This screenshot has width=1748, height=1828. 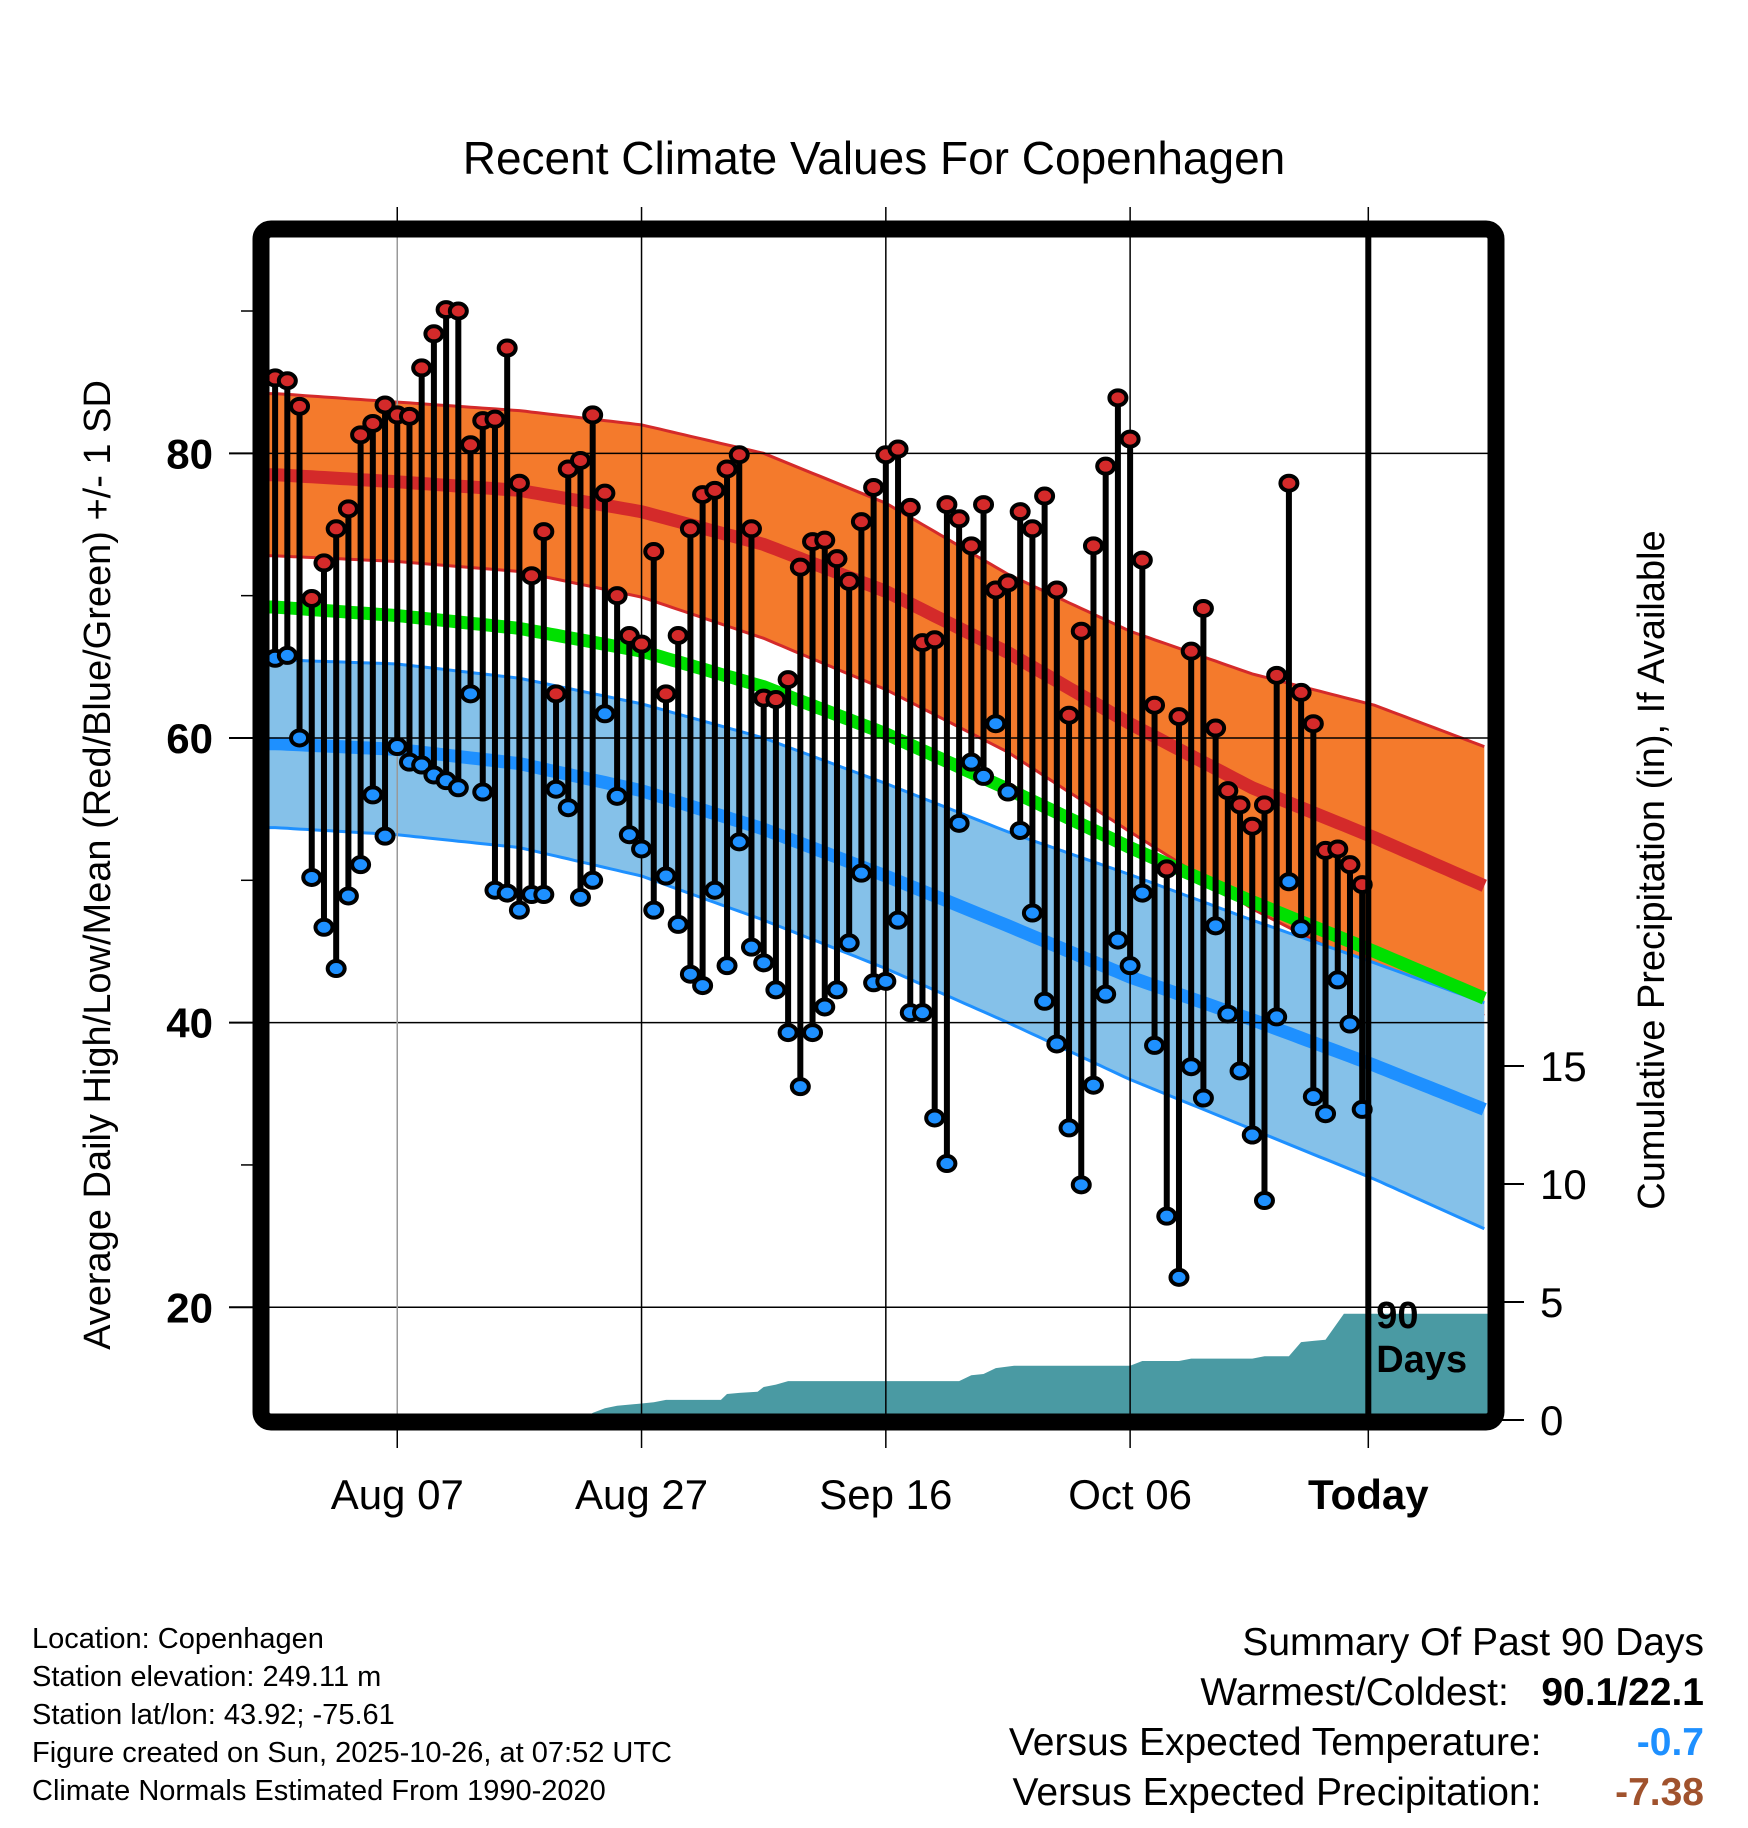 What do you see at coordinates (189, 738) in the screenshot?
I see `y-tick-label: 60` at bounding box center [189, 738].